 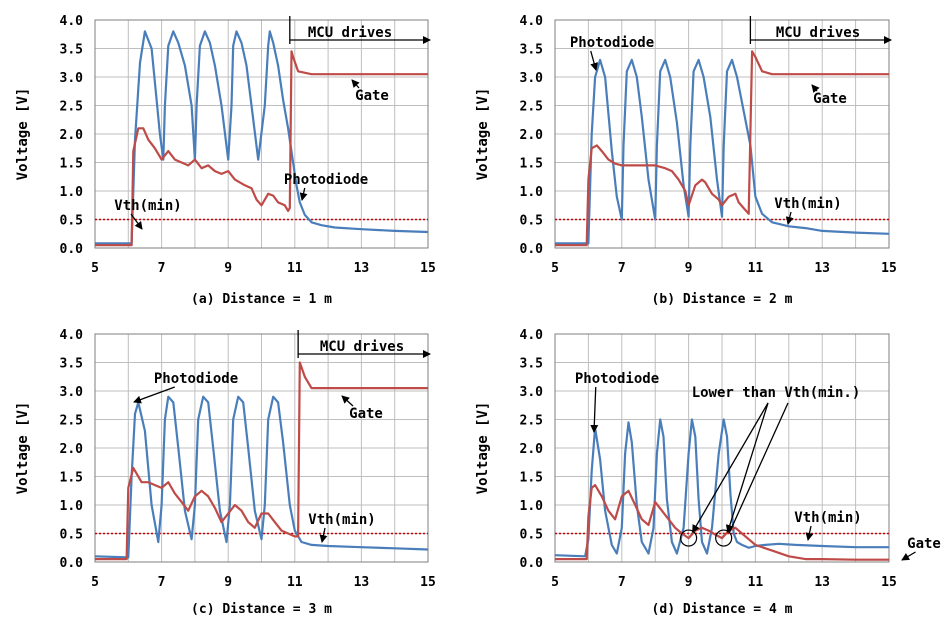 What do you see at coordinates (261, 299) in the screenshot?
I see `chart-caption: (a) Distance = 1 m` at bounding box center [261, 299].